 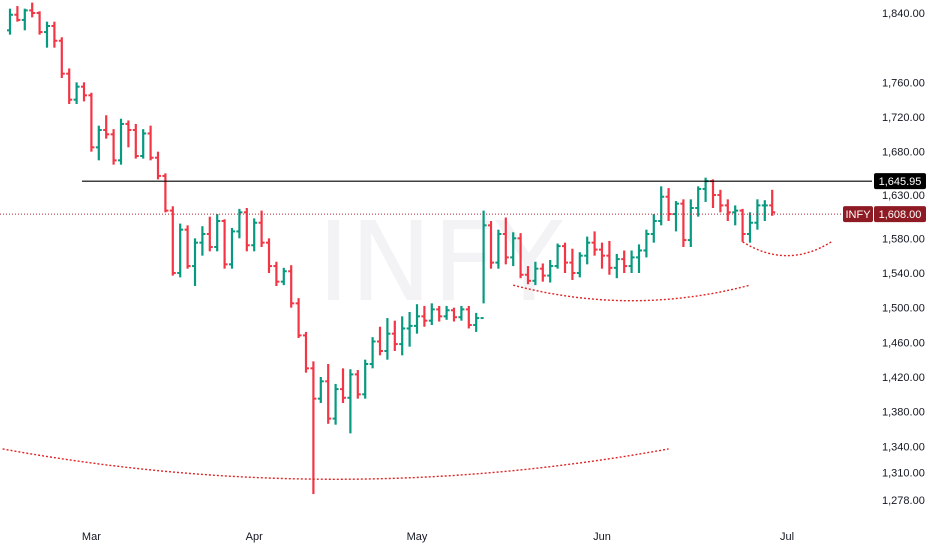 What do you see at coordinates (438, 537) in the screenshot?
I see `time-axis: Mar Apr May Jun Jul` at bounding box center [438, 537].